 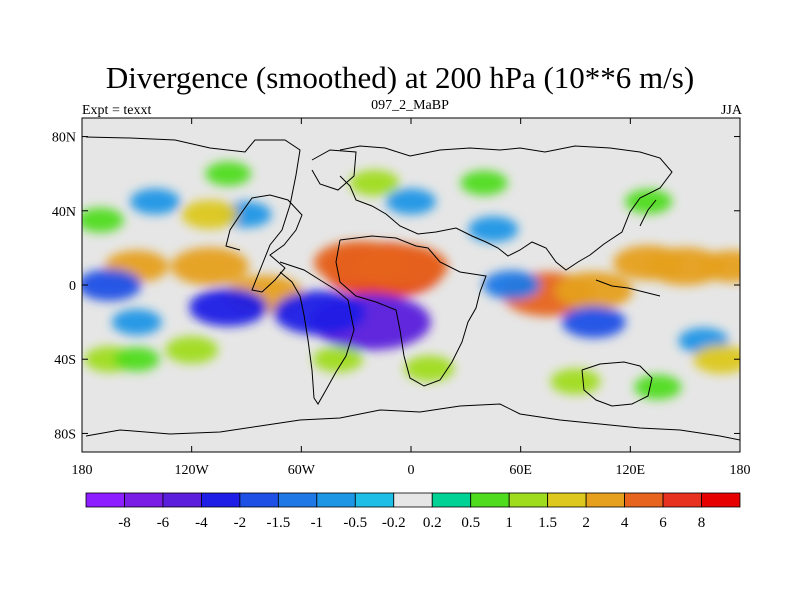 What do you see at coordinates (740, 470) in the screenshot?
I see `x-tick-label-6: 180` at bounding box center [740, 470].